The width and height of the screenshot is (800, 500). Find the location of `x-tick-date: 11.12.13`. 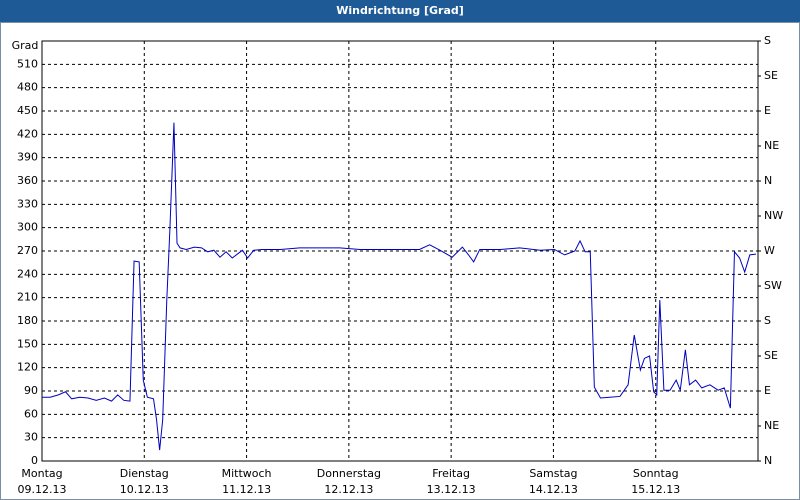

x-tick-date: 11.12.13 is located at coordinates (246, 489).